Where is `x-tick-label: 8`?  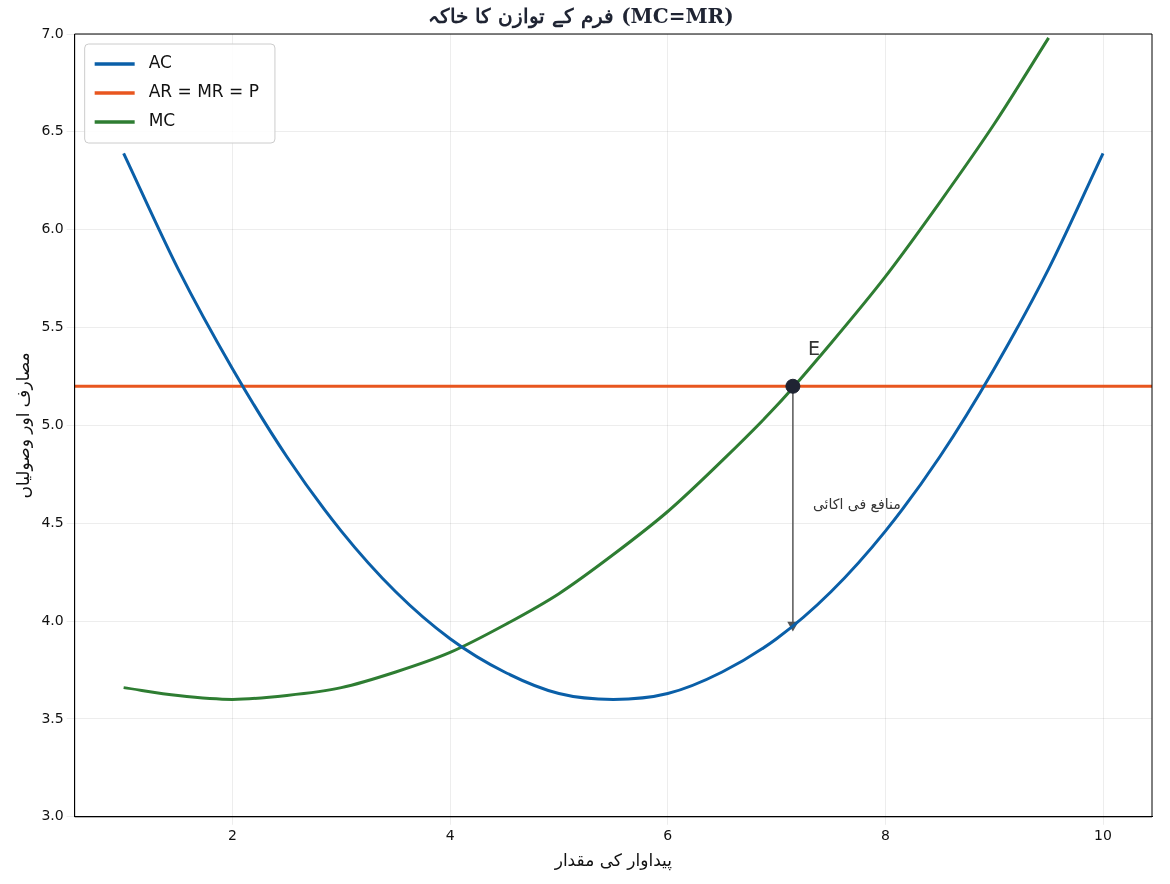 x-tick-label: 8 is located at coordinates (885, 834).